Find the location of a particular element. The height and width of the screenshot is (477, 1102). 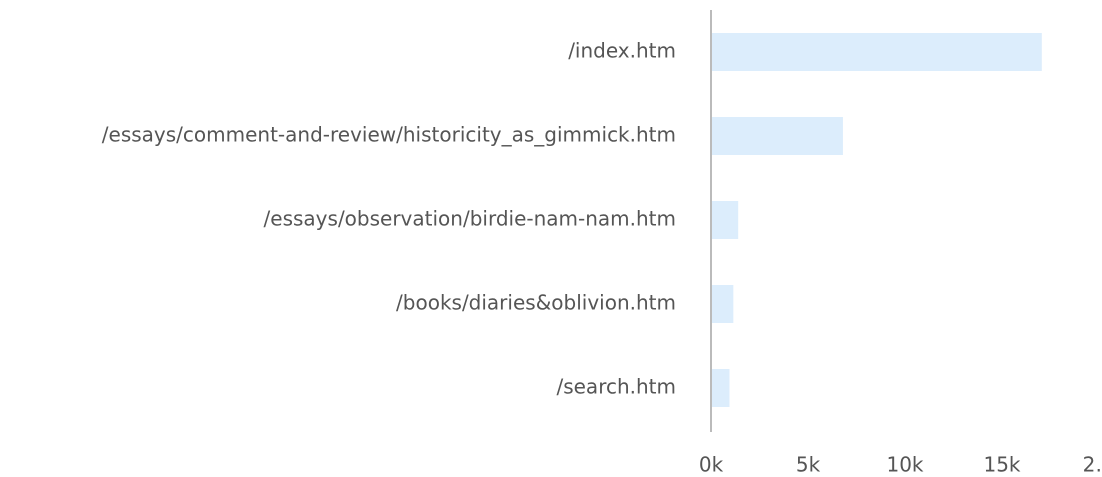

x-tick-label: 0k is located at coordinates (711, 465).